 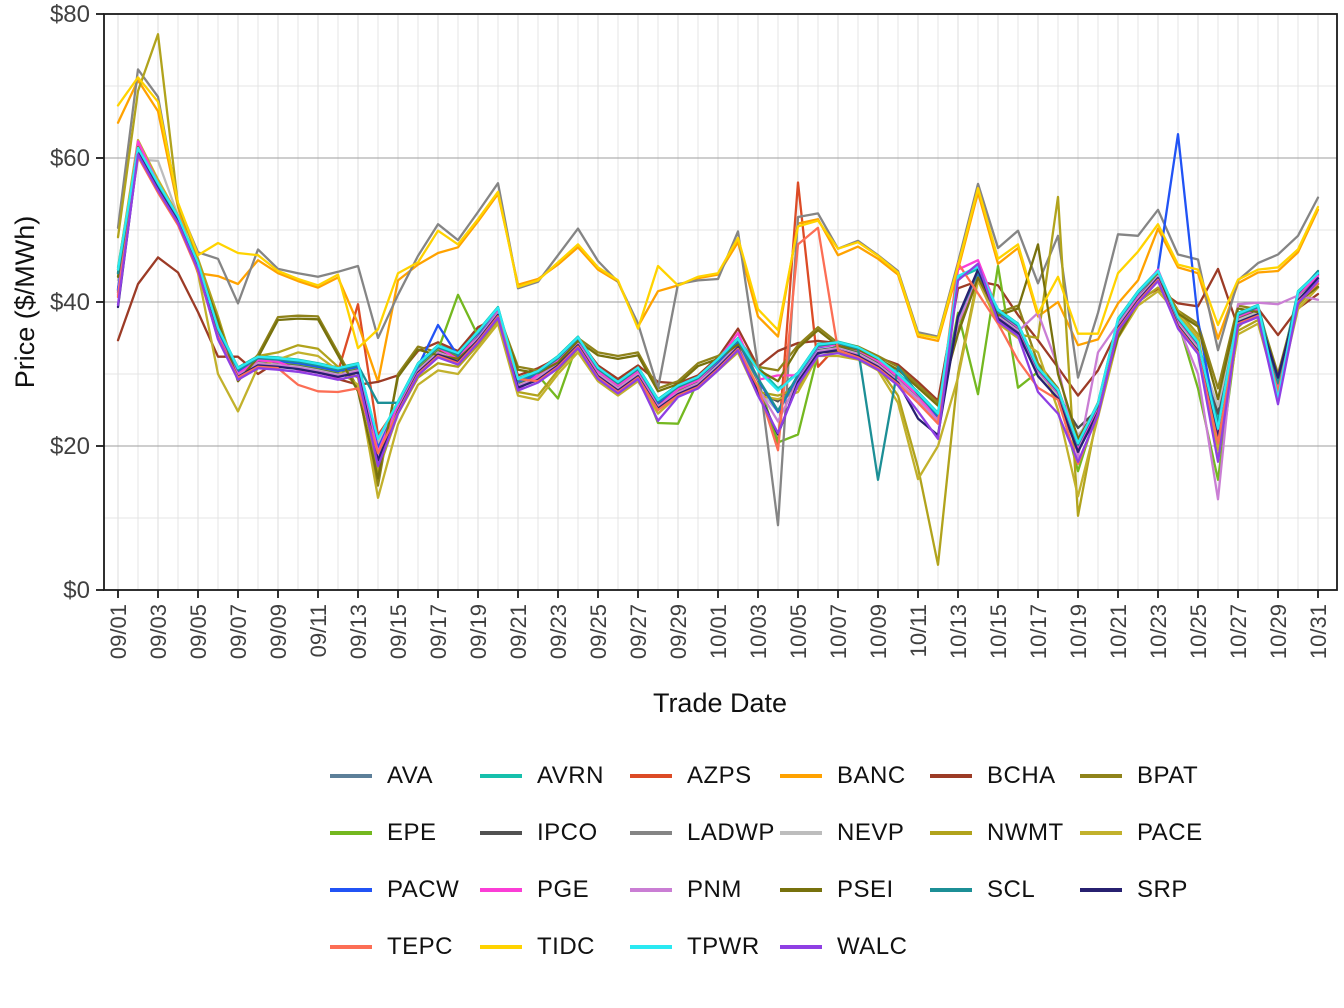 I want to click on legend-swatch-azps, so click(x=651, y=776).